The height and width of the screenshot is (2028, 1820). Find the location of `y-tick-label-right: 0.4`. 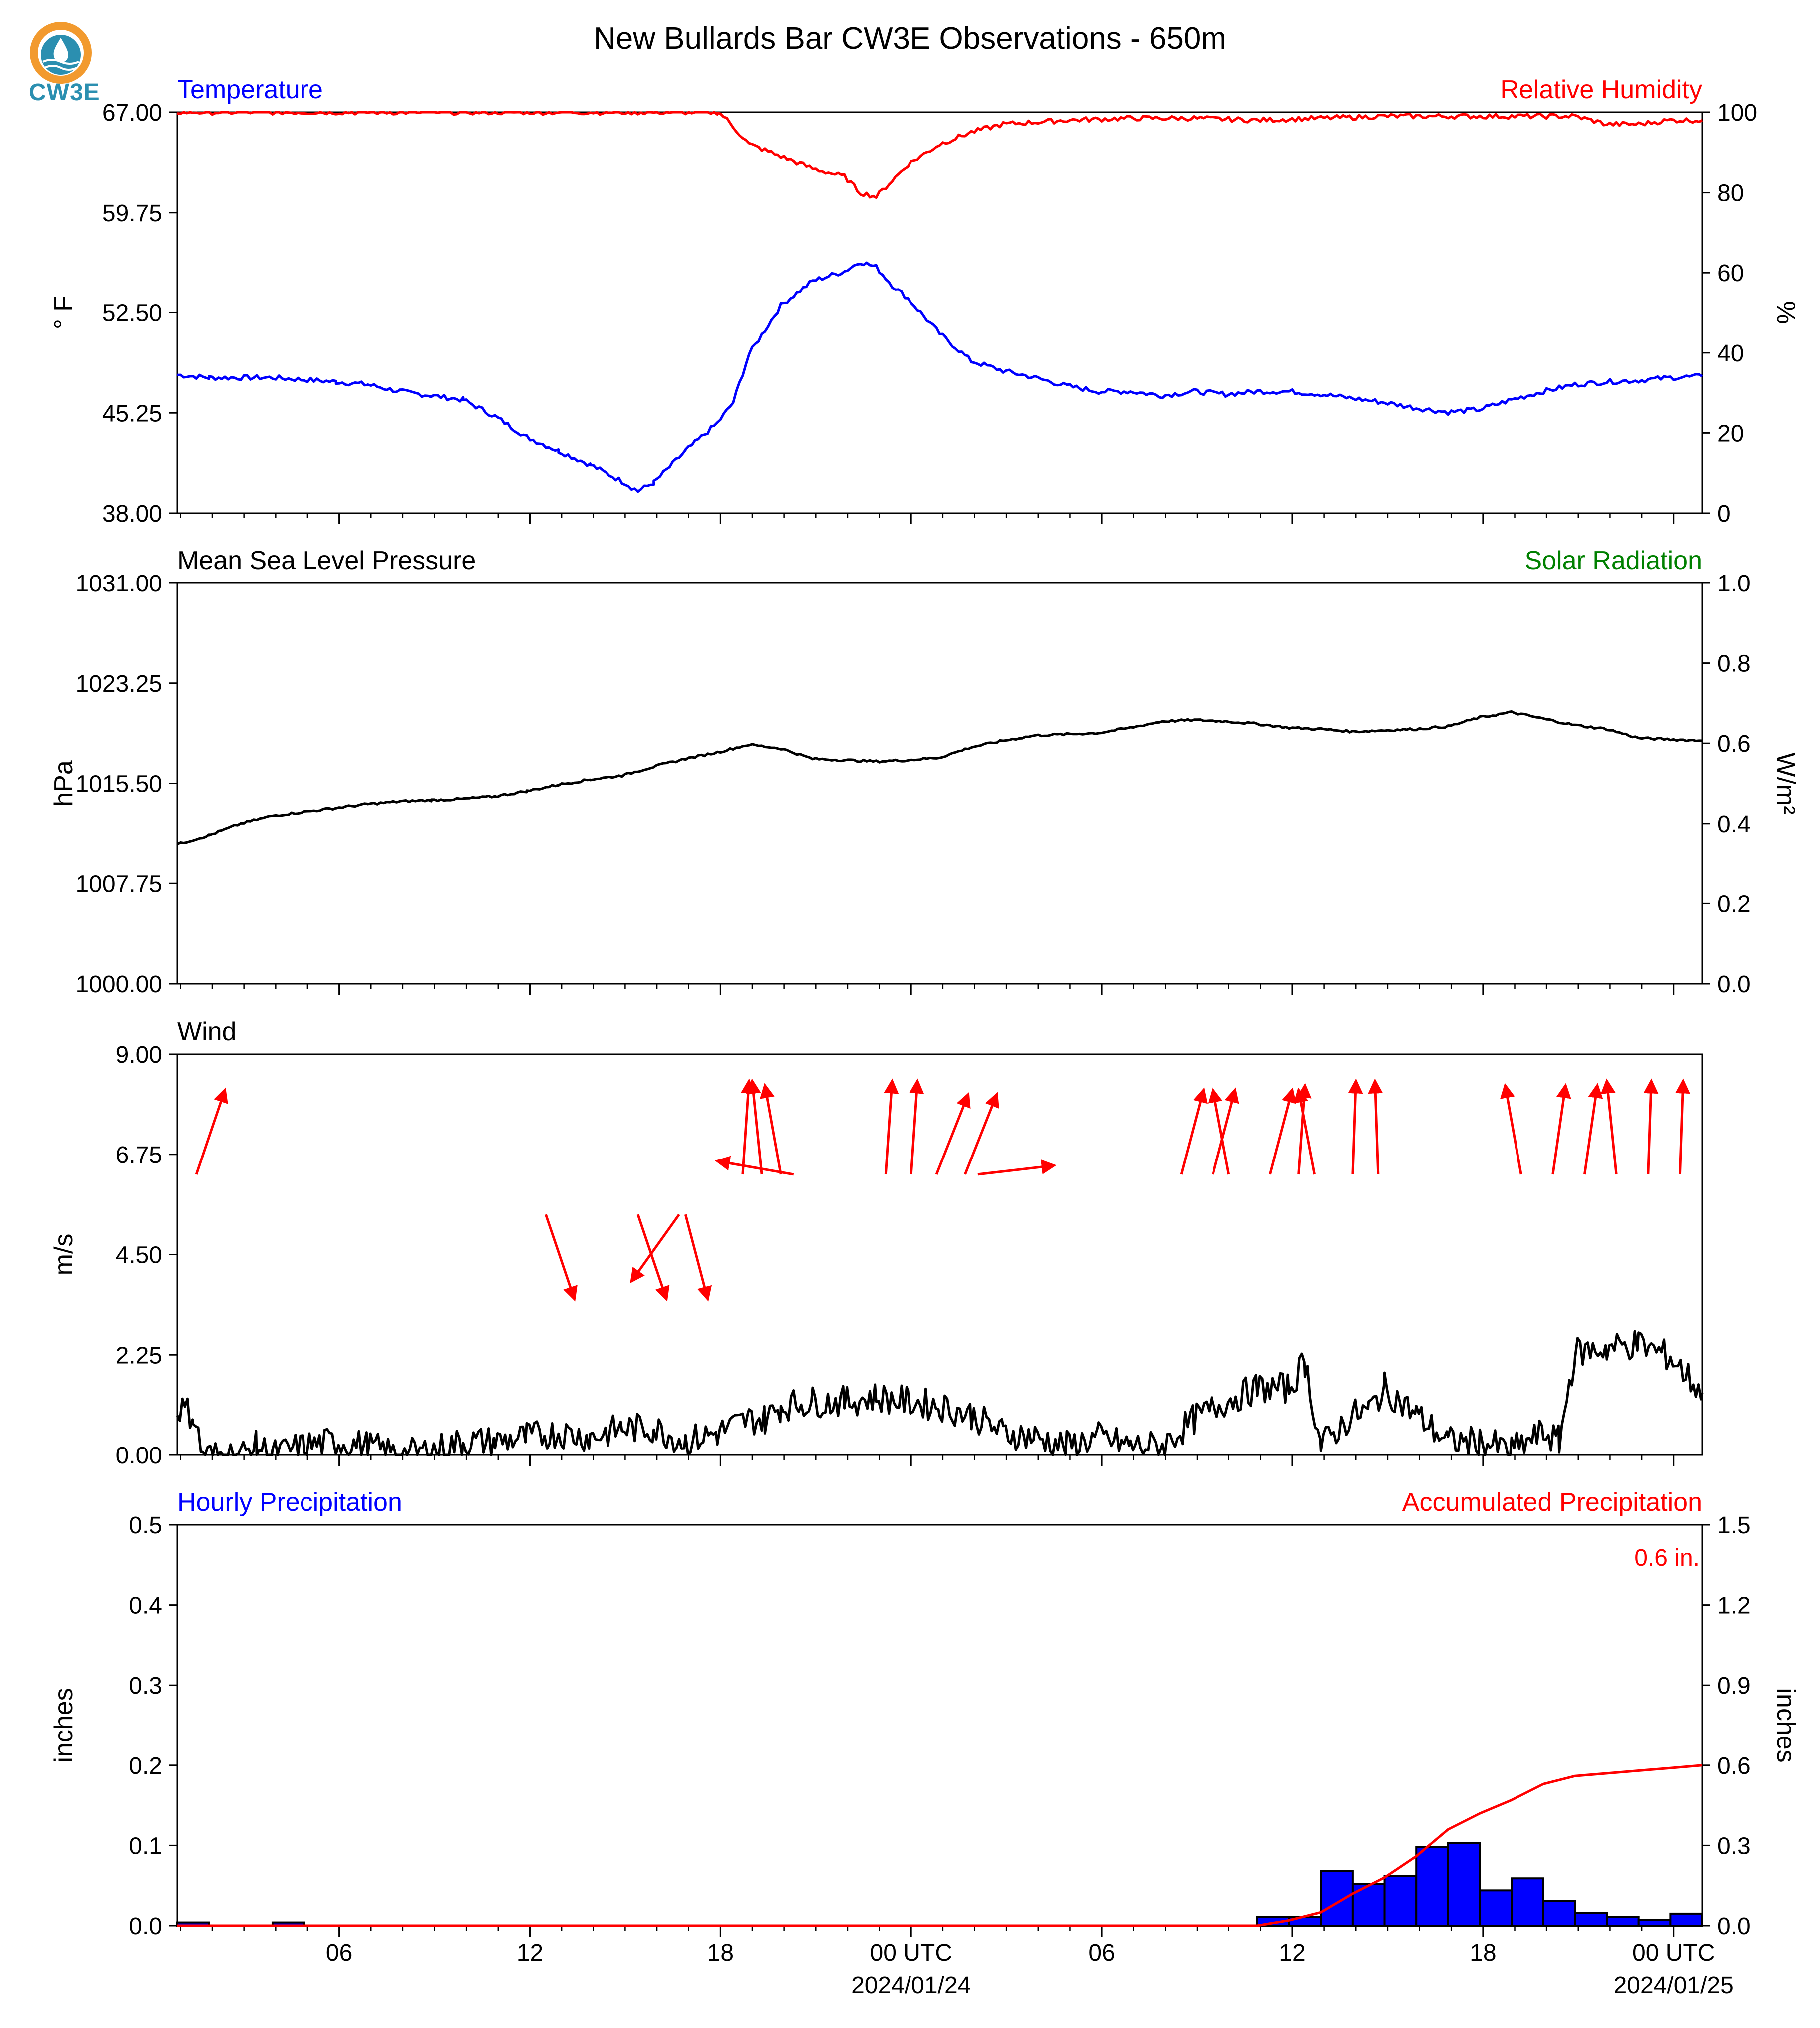

y-tick-label-right: 0.4 is located at coordinates (1734, 824).